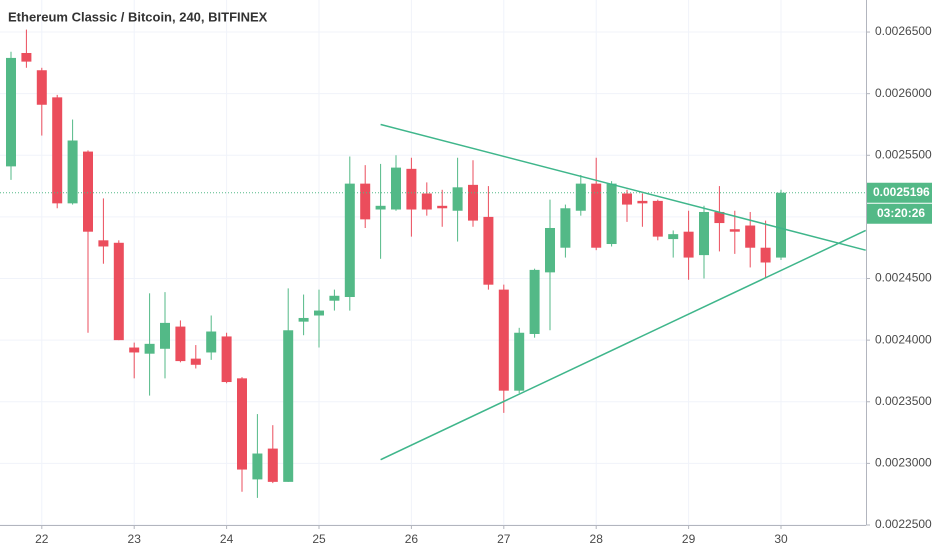 The height and width of the screenshot is (550, 932). Describe the element at coordinates (903, 524) in the screenshot. I see `y-tick-label: 0.0022500` at that location.